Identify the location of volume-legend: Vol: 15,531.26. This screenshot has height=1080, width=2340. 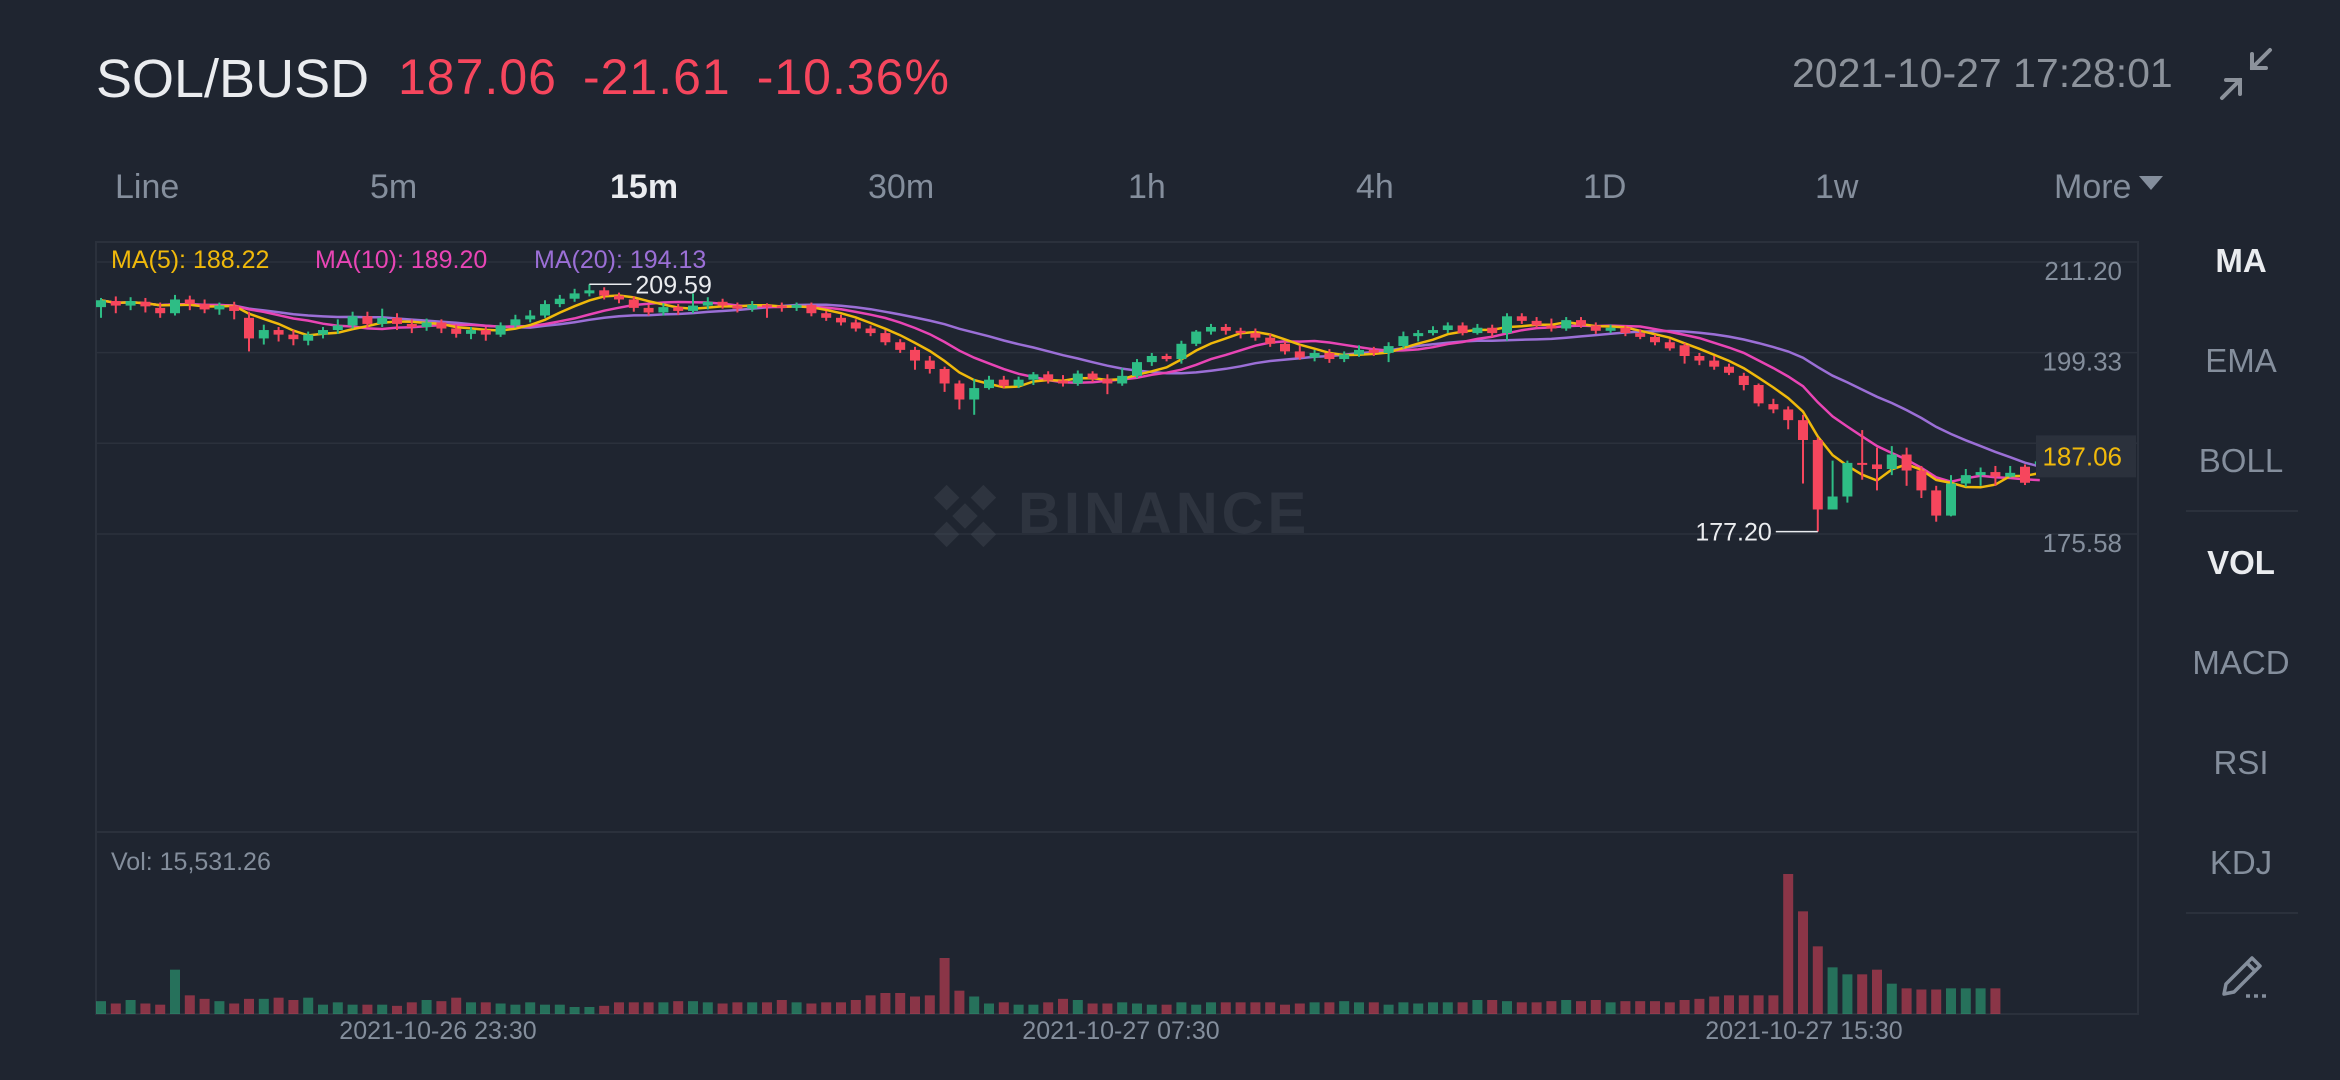
(191, 862).